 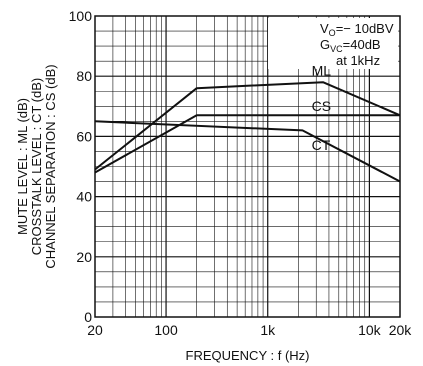 I want to click on condition-gvc-symbol: G, so click(x=325, y=44).